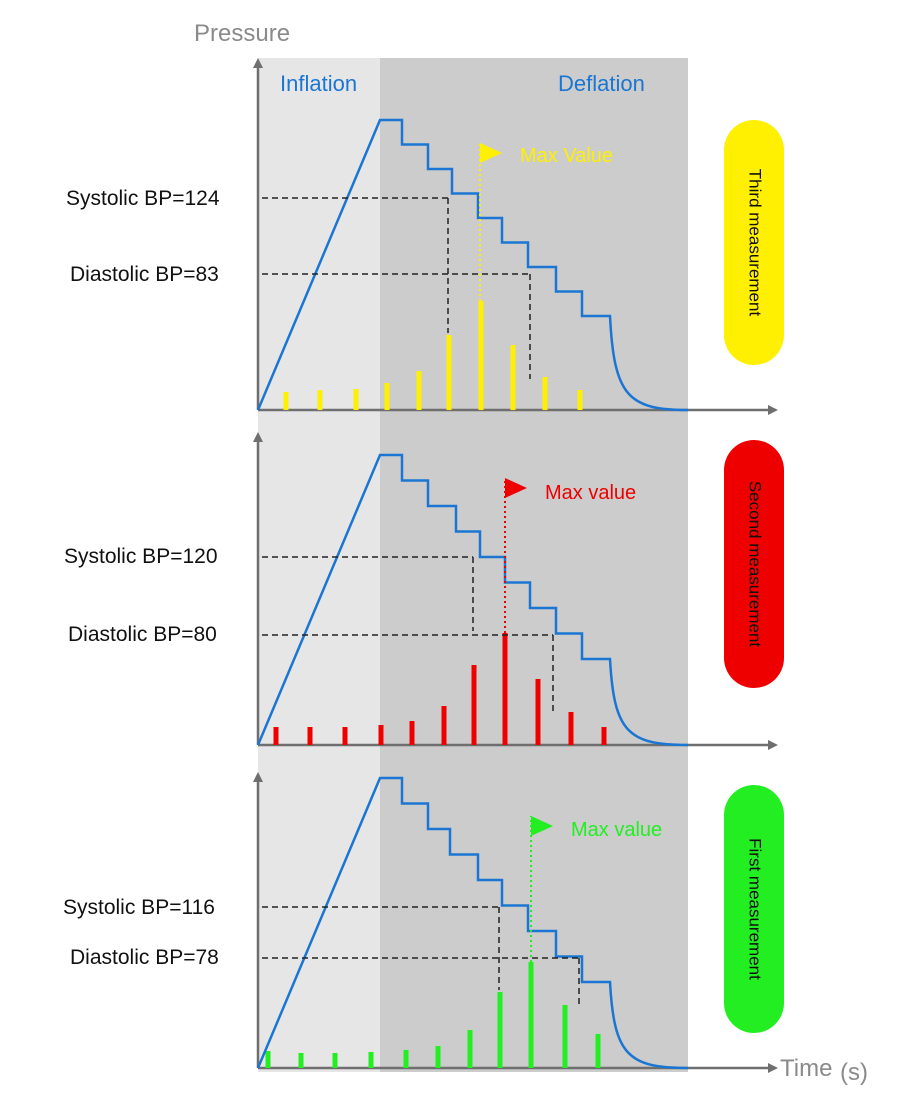 This screenshot has width=901, height=1099. Describe the element at coordinates (139, 907) in the screenshot. I see `systolic-label: Systolic BP=116` at that location.